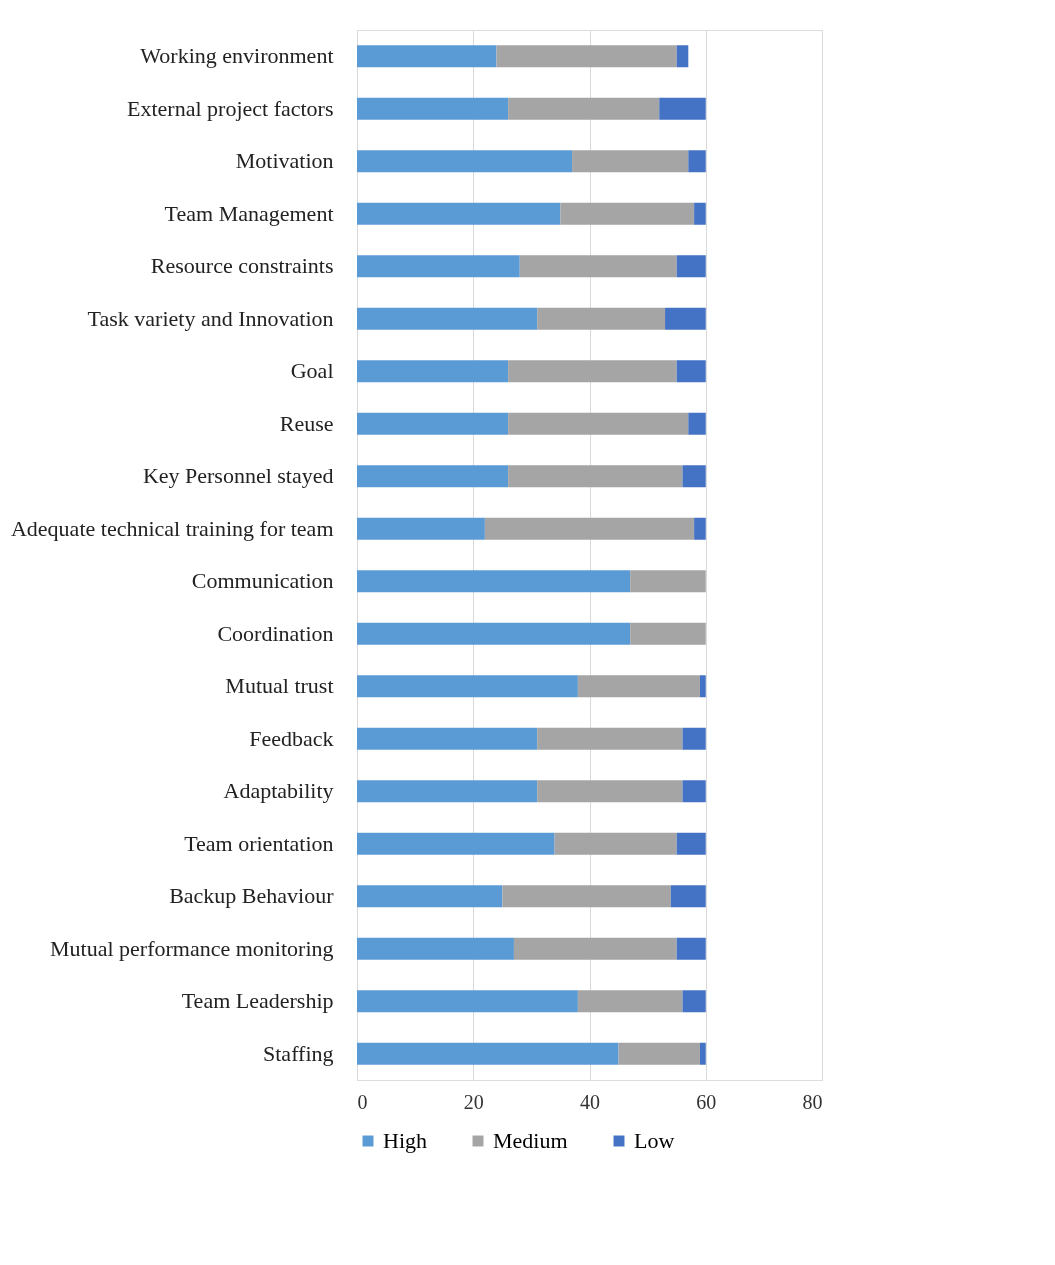  I want to click on y-tick-label: Resource constraints, so click(242, 266).